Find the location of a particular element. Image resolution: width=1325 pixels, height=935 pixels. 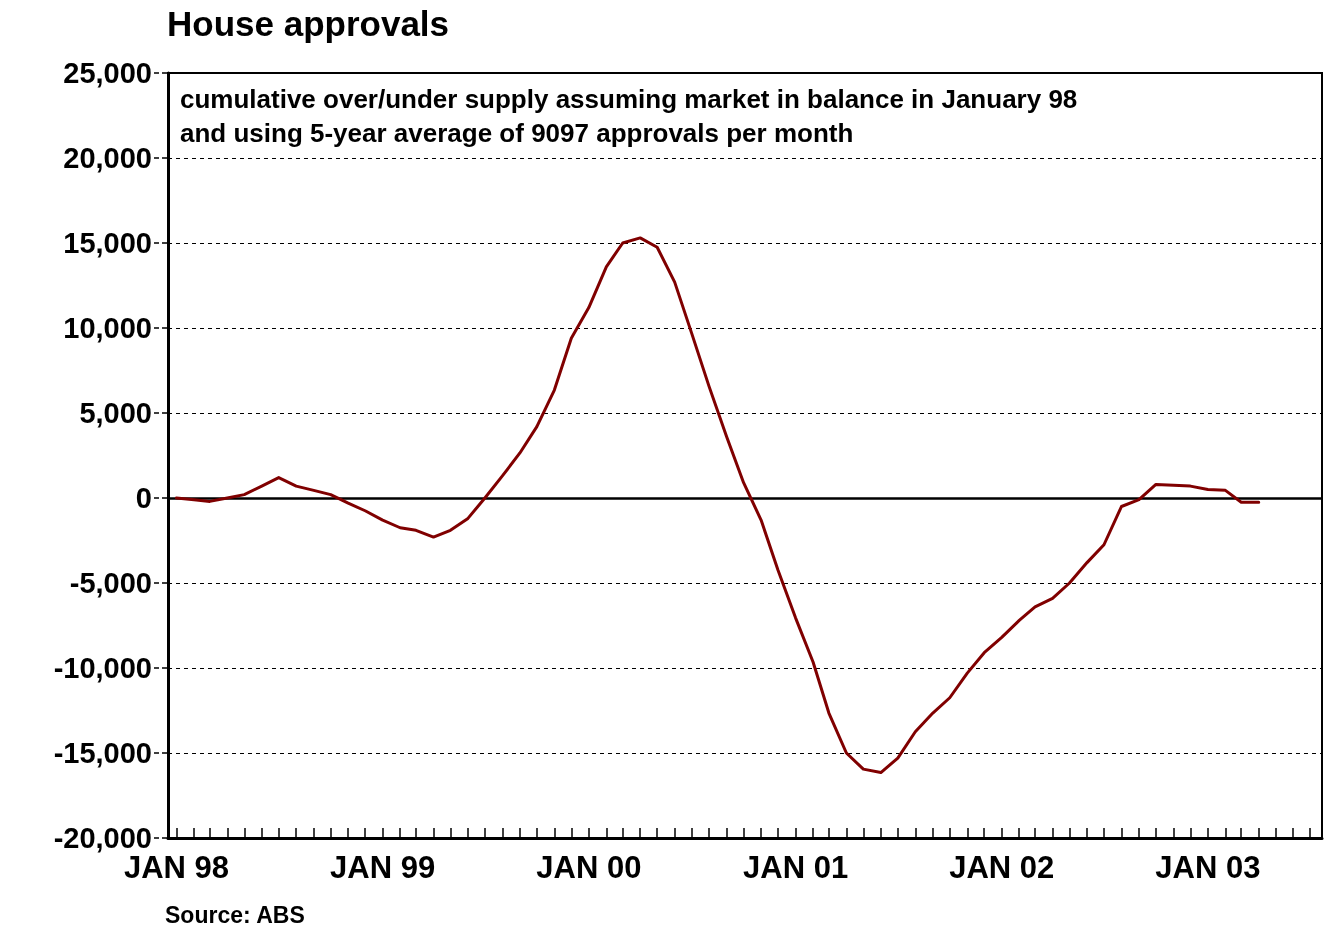

y-tick-label: -5,000 is located at coordinates (110, 583).